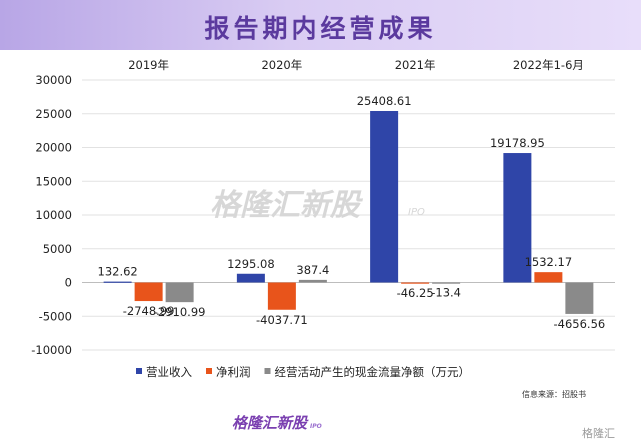  What do you see at coordinates (169, 372) in the screenshot?
I see `legend-label: 营业收入` at bounding box center [169, 372].